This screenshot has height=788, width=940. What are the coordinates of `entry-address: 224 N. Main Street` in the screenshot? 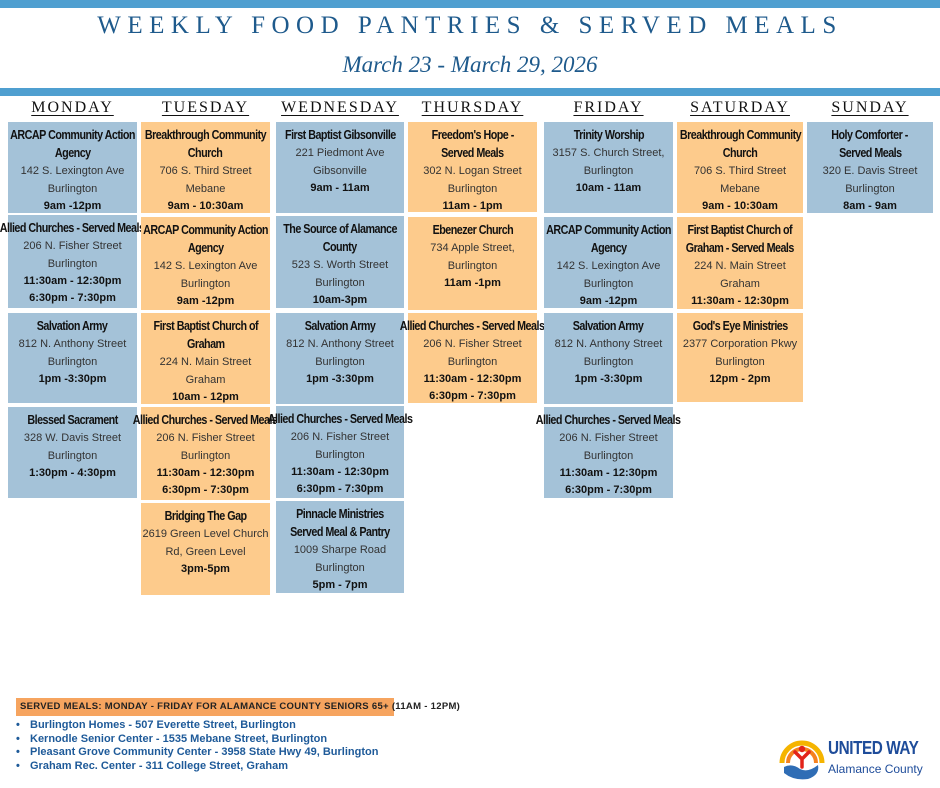 It's located at (740, 266).